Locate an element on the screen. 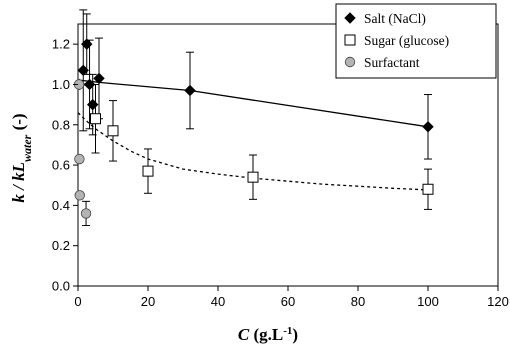 This screenshot has width=510, height=350. legend-marker-diamond is located at coordinates (350, 18).